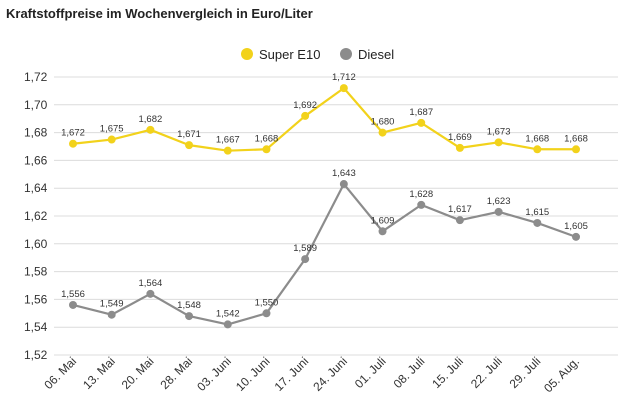  What do you see at coordinates (176, 373) in the screenshot?
I see `x-tick-label: 28. Mai` at bounding box center [176, 373].